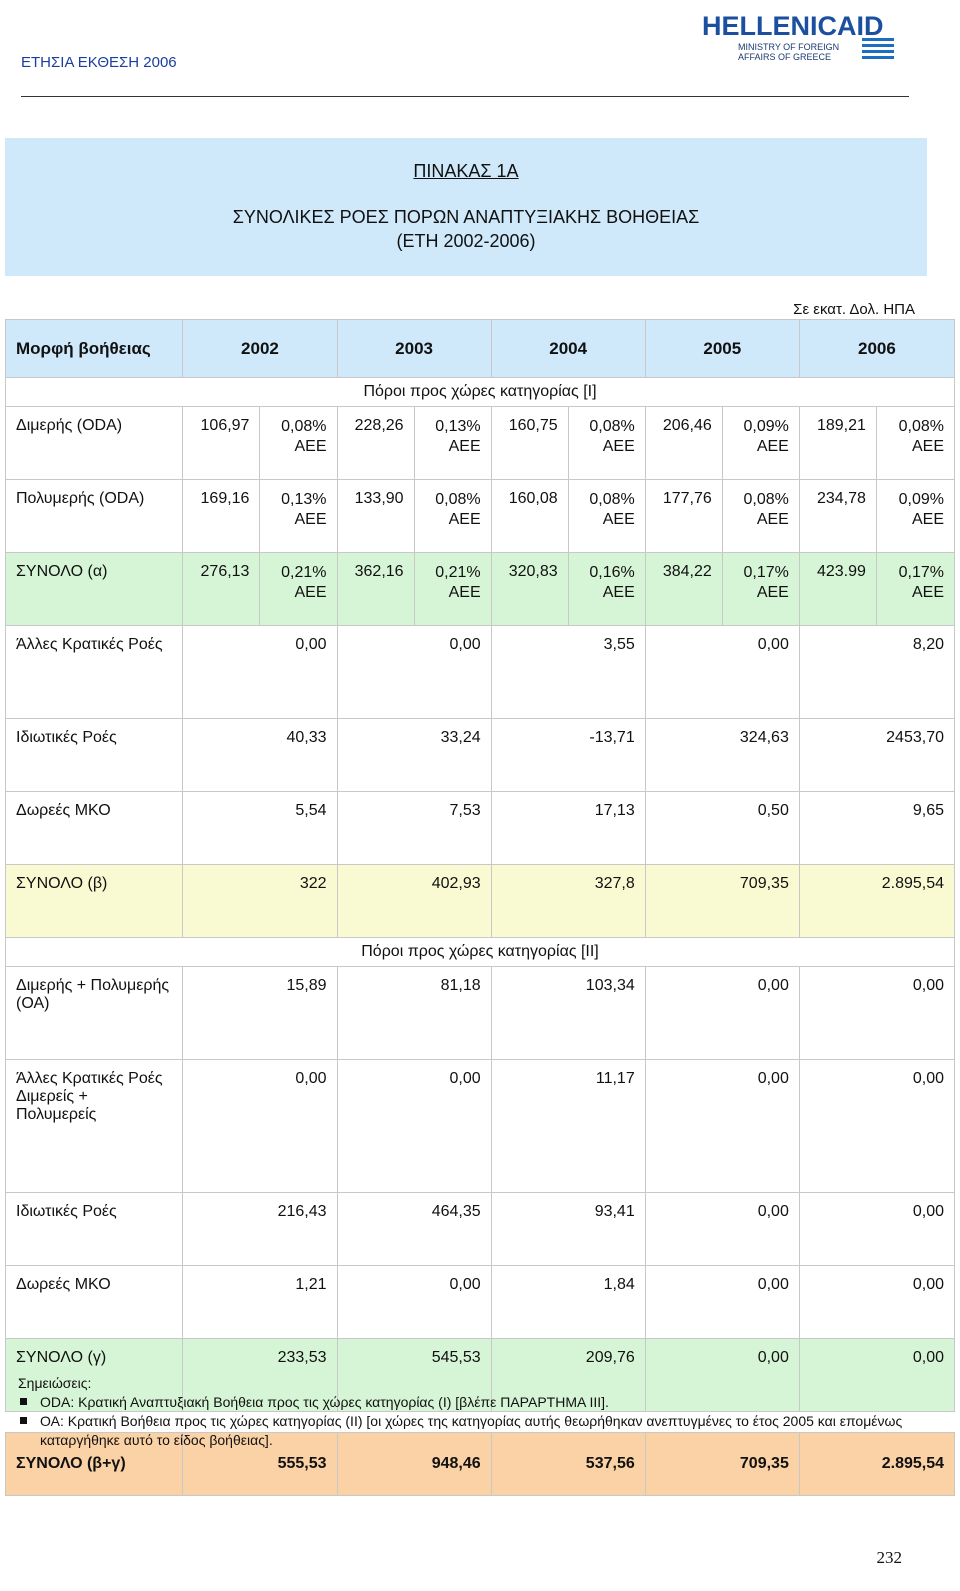  I want to click on data-row: Άλλες Κρατικές Ροές 0,00 0,00 3,55 0,00 8,20, so click(480, 672).